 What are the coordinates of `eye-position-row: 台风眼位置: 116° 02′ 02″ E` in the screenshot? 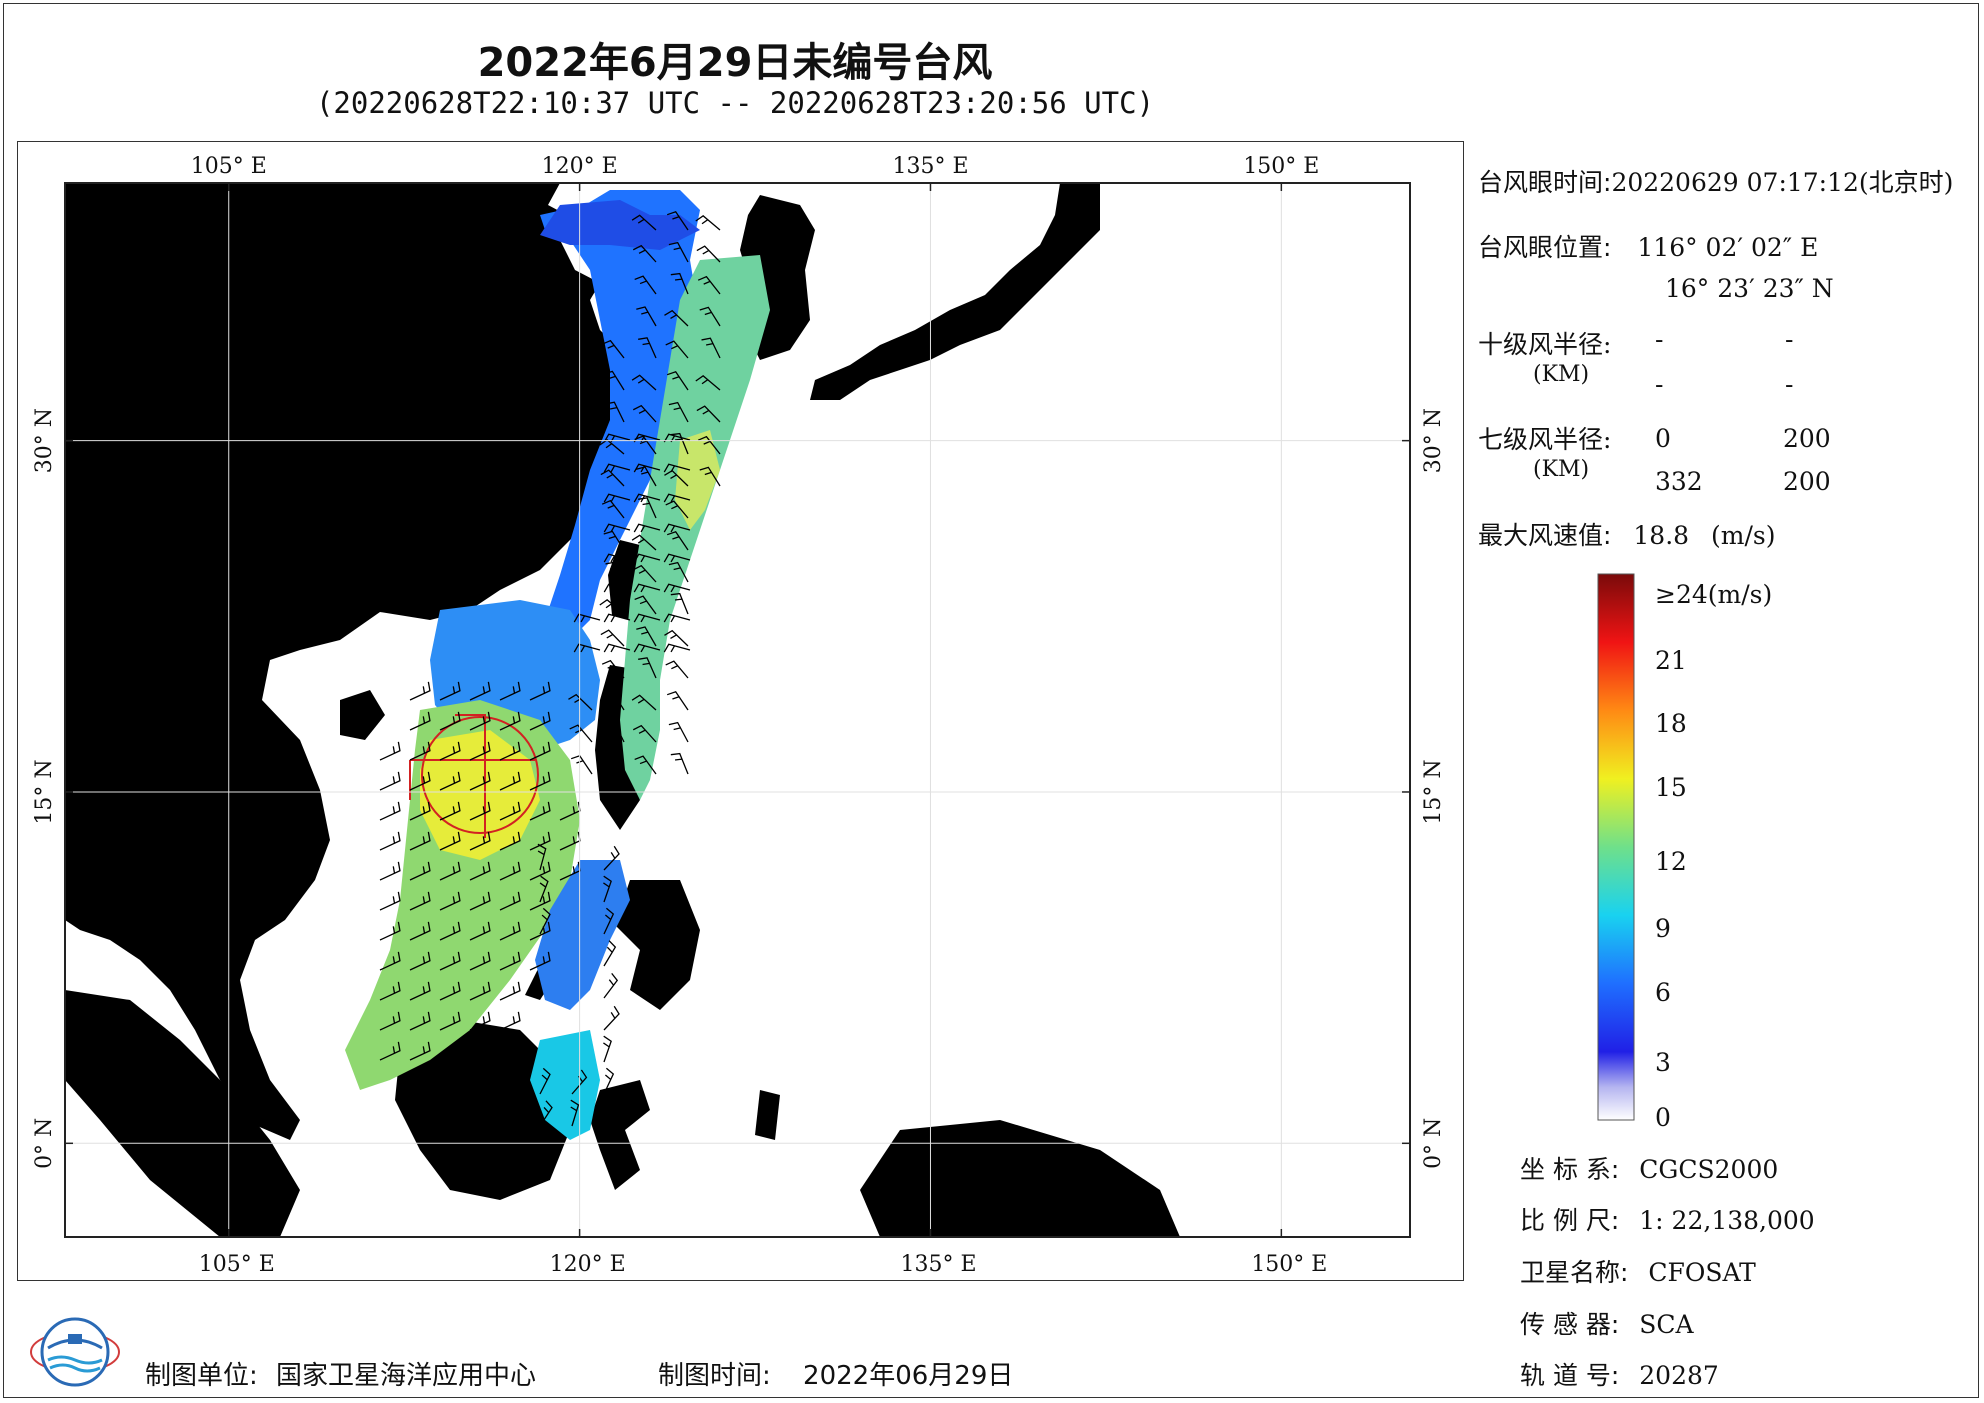 It's located at (1648, 246).